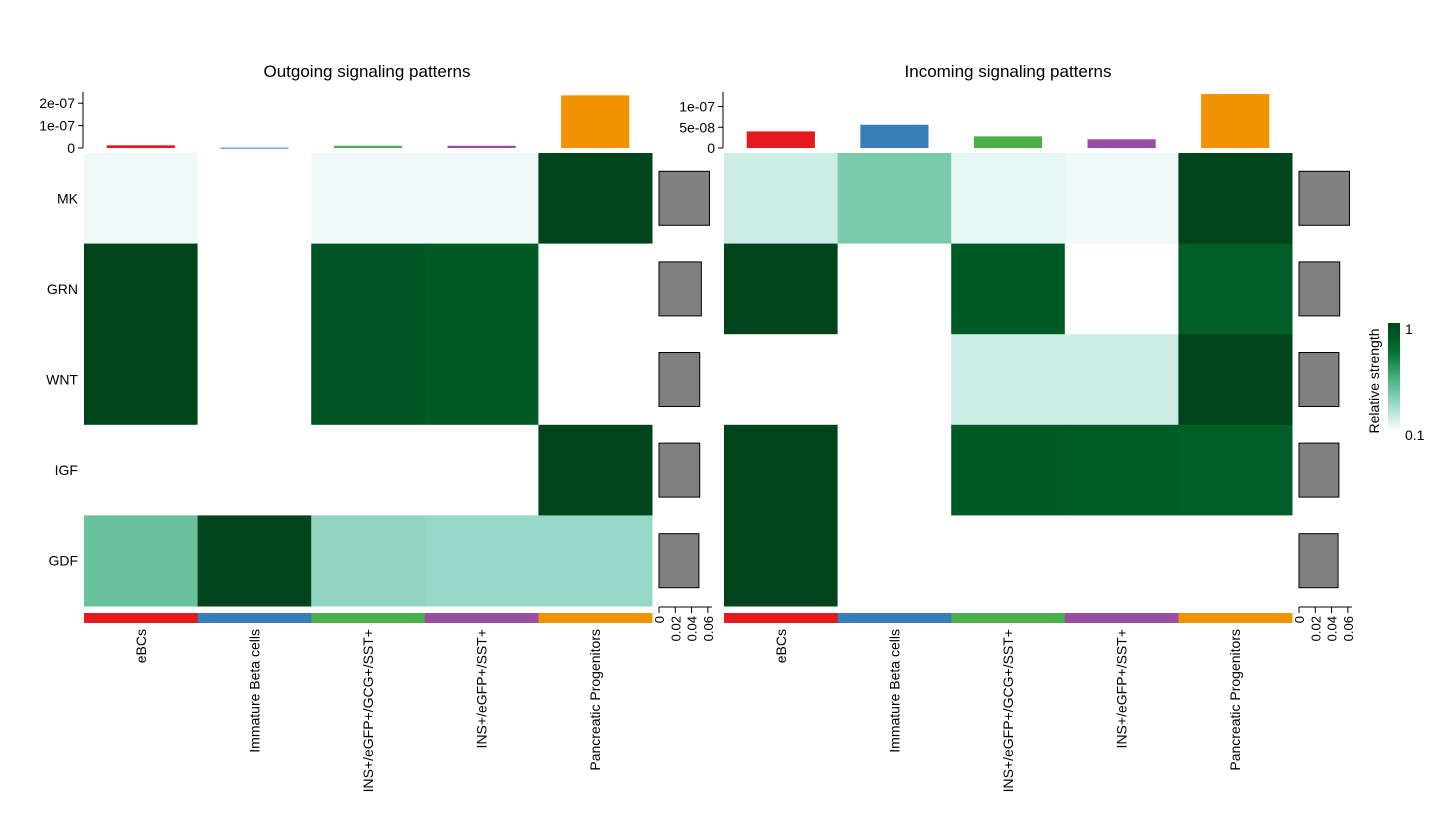 The height and width of the screenshot is (838, 1445). Describe the element at coordinates (697, 107) in the screenshot. I see `top-bar-tick-label: 1e-07` at that location.